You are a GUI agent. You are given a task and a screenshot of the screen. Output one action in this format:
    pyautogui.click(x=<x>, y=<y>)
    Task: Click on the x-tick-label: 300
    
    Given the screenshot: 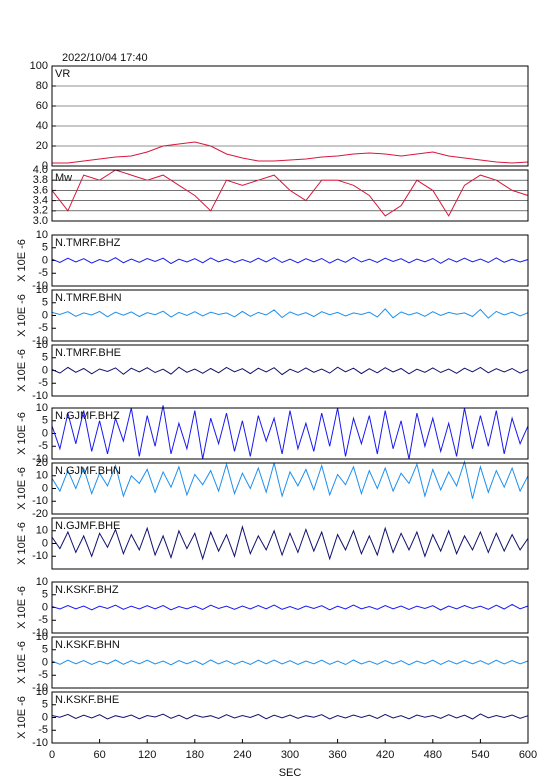 What is the action you would take?
    pyautogui.click(x=290, y=755)
    